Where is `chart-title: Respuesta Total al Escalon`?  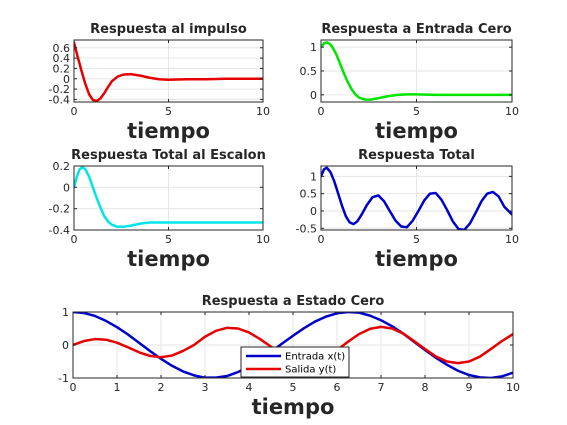 chart-title: Respuesta Total al Escalon is located at coordinates (168, 155).